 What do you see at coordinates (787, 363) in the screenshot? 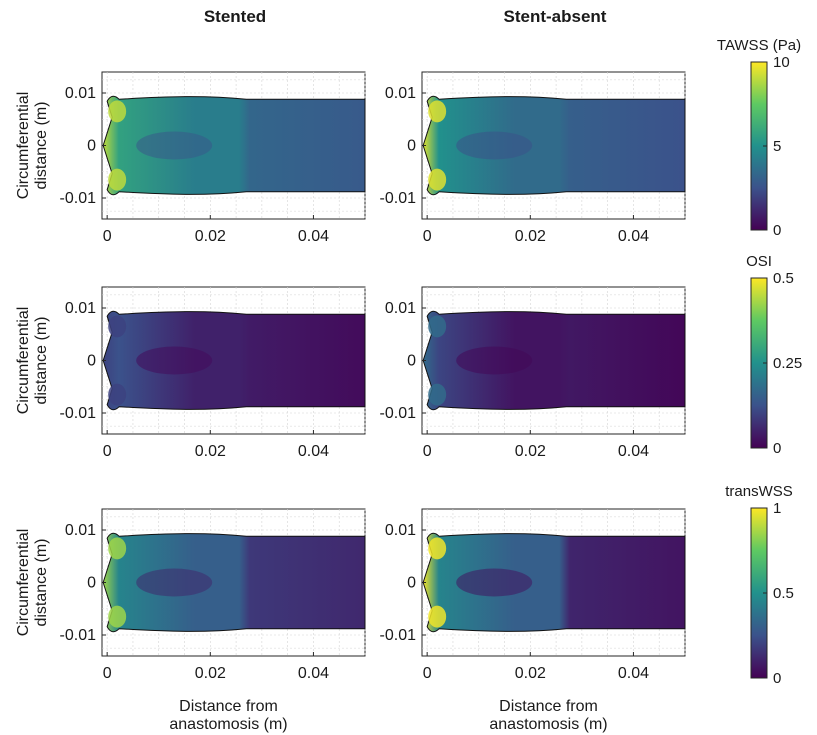
I see `colorbar-tick-label: 0.25` at bounding box center [787, 363].